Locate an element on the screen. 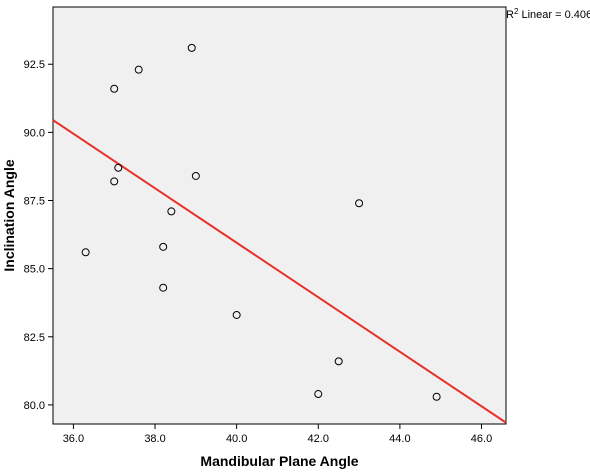 The width and height of the screenshot is (590, 472). x-tick-label: 44.0 is located at coordinates (399, 439).